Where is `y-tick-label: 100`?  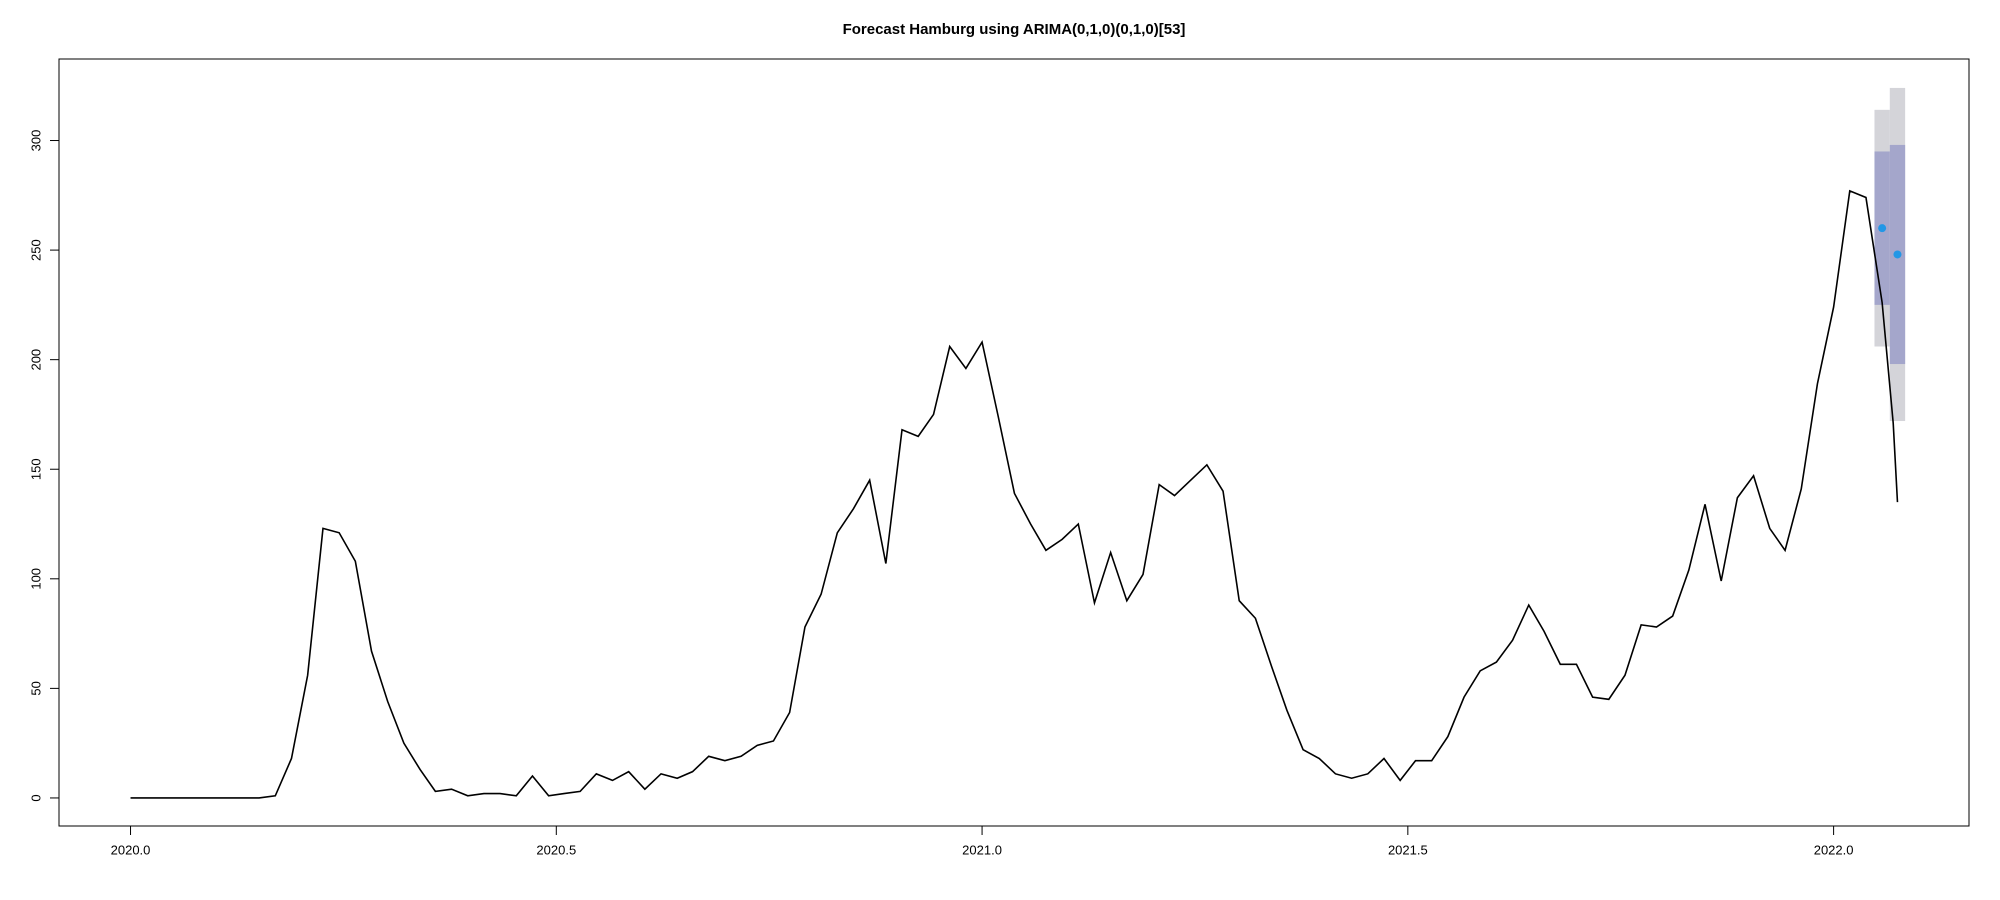 y-tick-label: 100 is located at coordinates (35, 579).